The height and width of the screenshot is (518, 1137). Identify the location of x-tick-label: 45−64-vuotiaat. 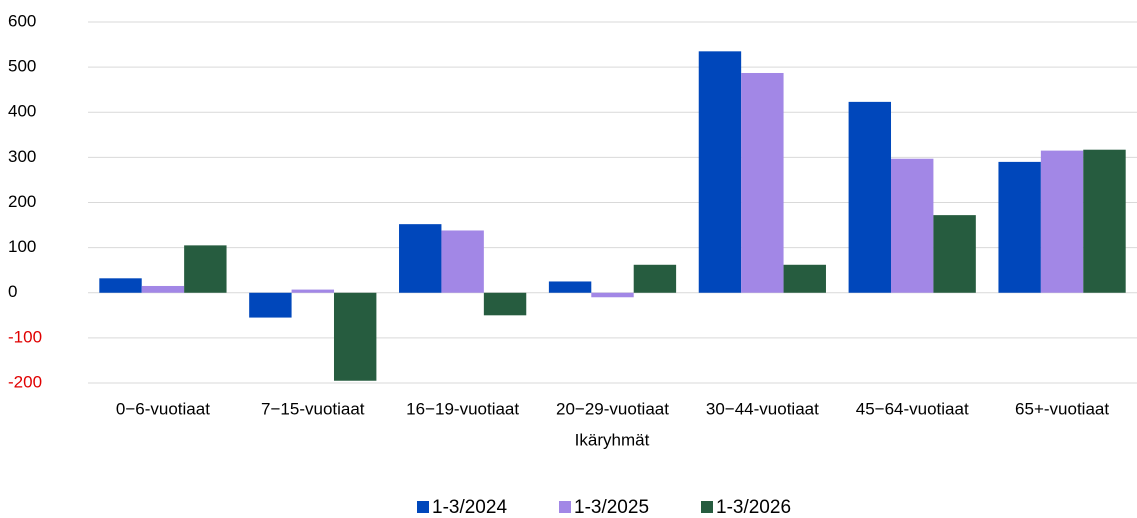
(912, 408).